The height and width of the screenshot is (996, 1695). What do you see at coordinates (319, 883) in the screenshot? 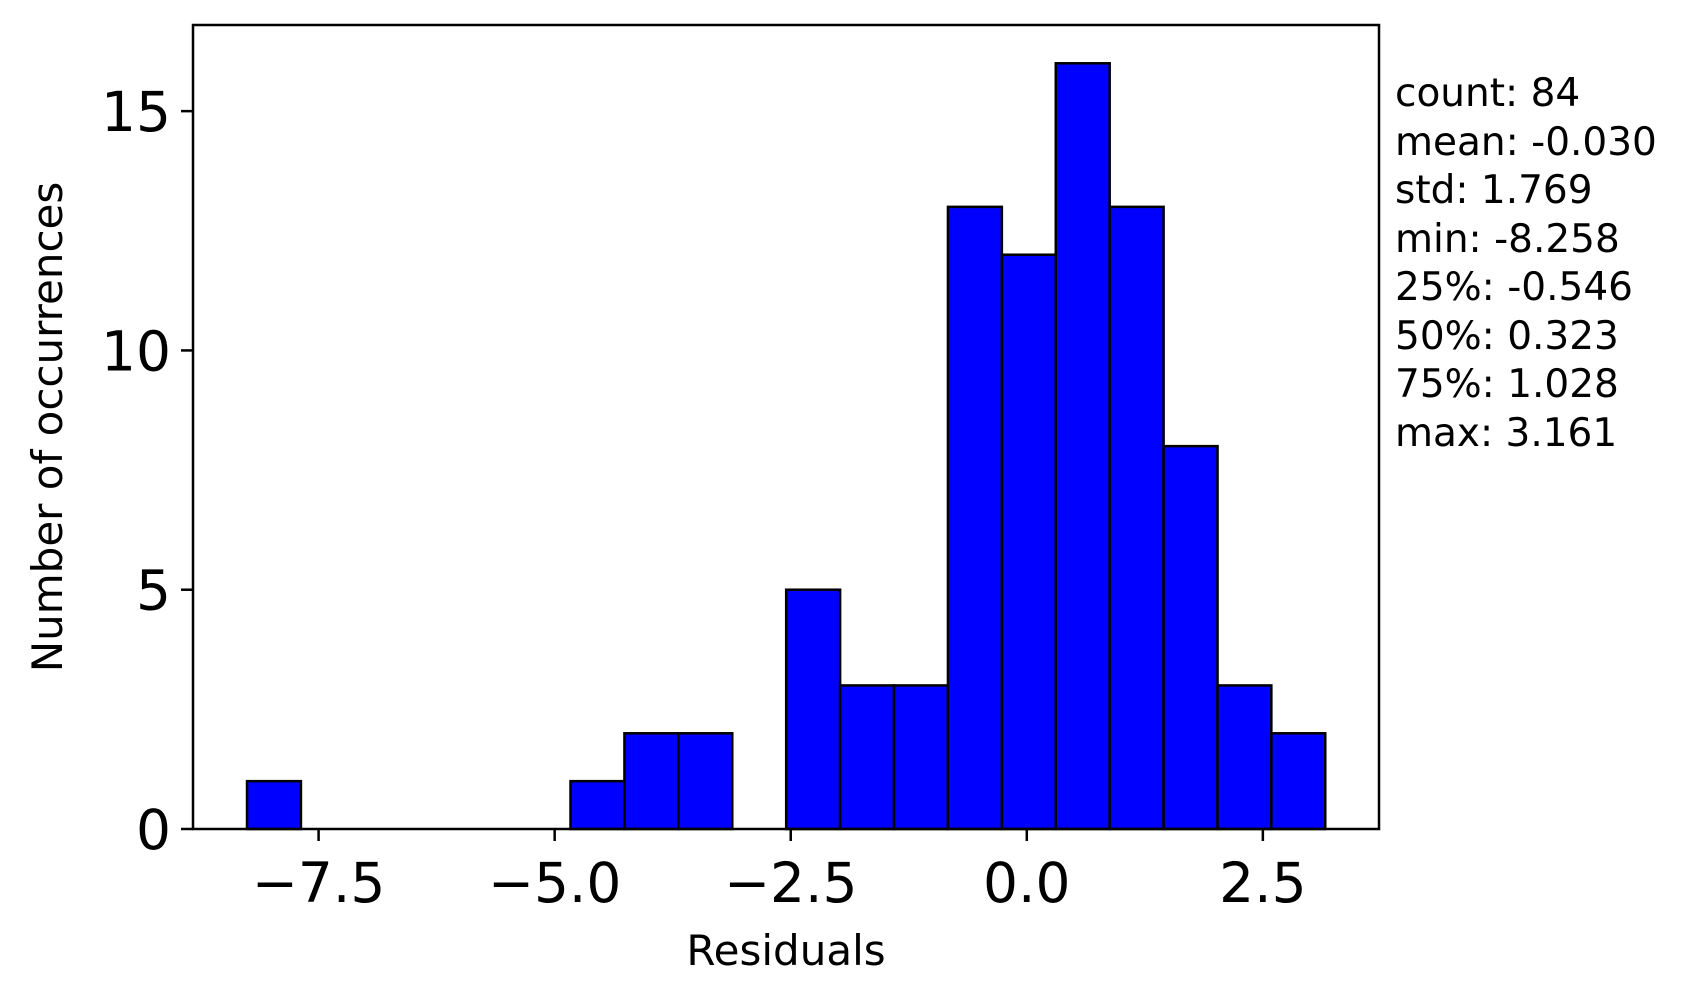
I see `x-tick-label: −7.5` at bounding box center [319, 883].